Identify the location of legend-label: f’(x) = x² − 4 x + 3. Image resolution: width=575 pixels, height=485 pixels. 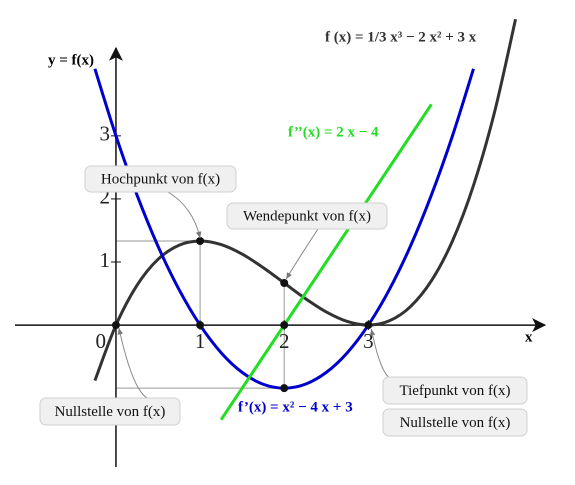
(295, 407).